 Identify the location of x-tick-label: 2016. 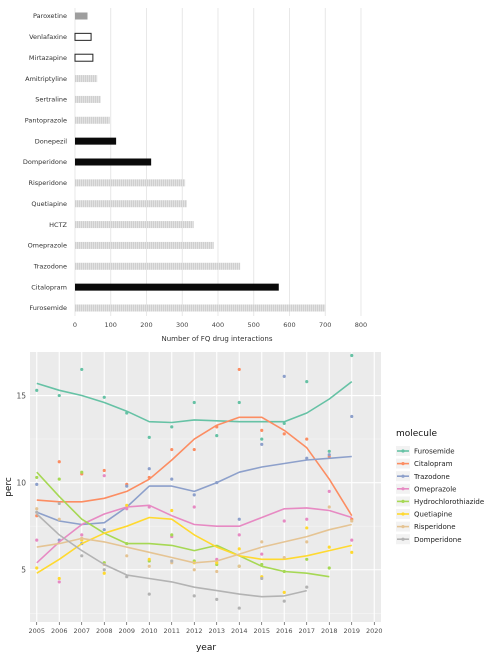
(284, 631).